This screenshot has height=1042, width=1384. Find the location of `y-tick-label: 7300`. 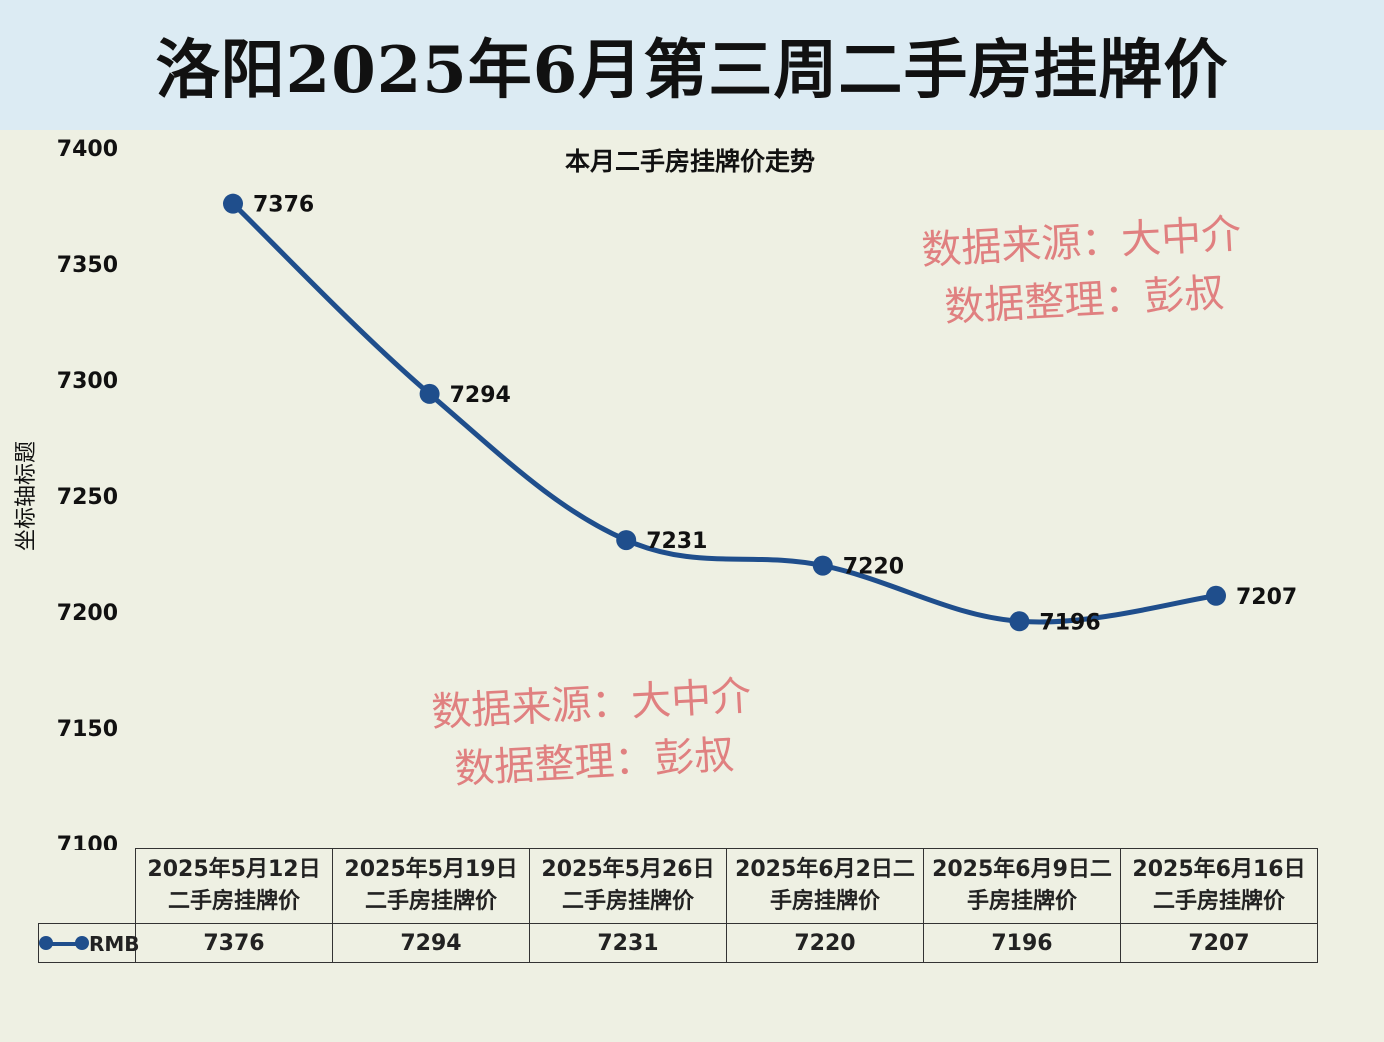

y-tick-label: 7300 is located at coordinates (87, 381).